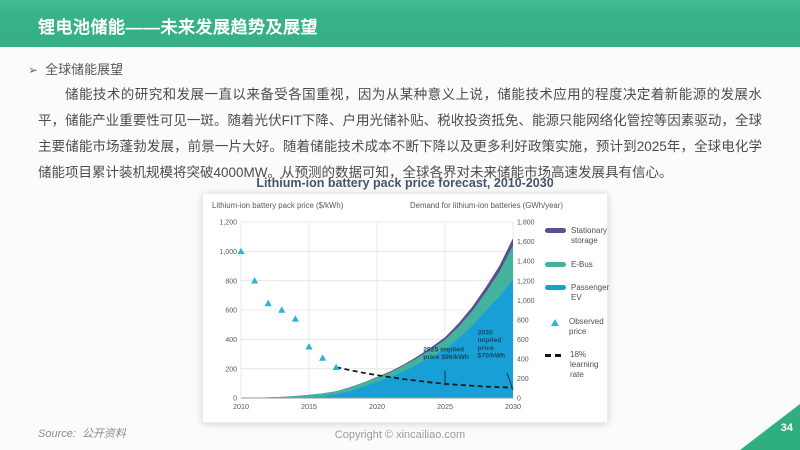 The image size is (800, 450). What do you see at coordinates (490, 340) in the screenshot?
I see `svg-text: implied` at bounding box center [490, 340].